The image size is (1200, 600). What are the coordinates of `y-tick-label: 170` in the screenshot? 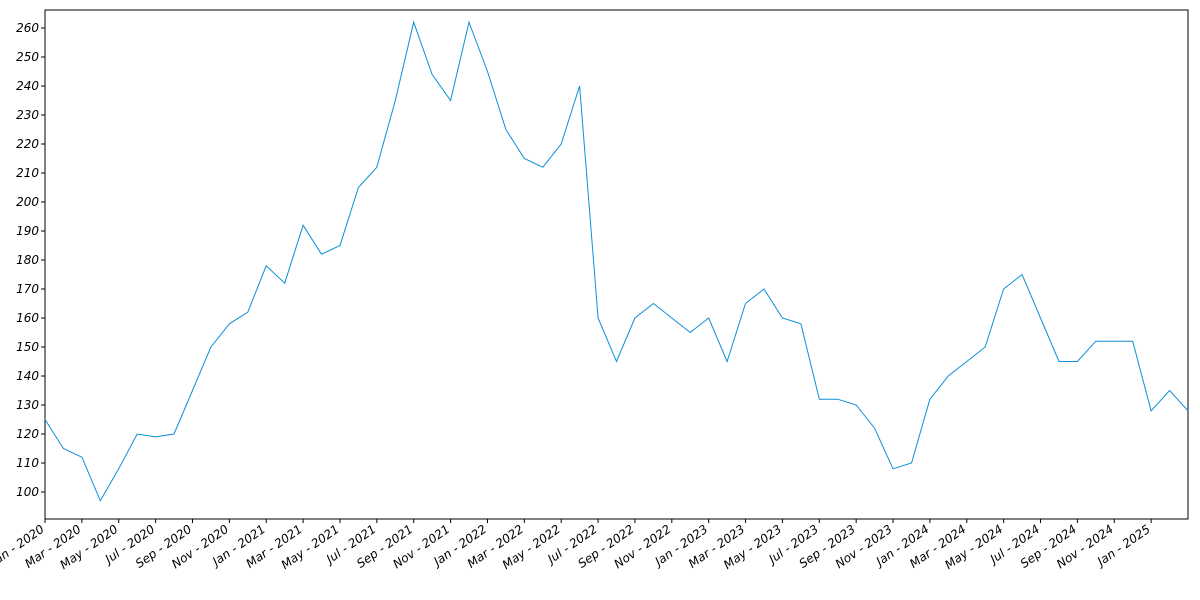 It's located at (27, 289).